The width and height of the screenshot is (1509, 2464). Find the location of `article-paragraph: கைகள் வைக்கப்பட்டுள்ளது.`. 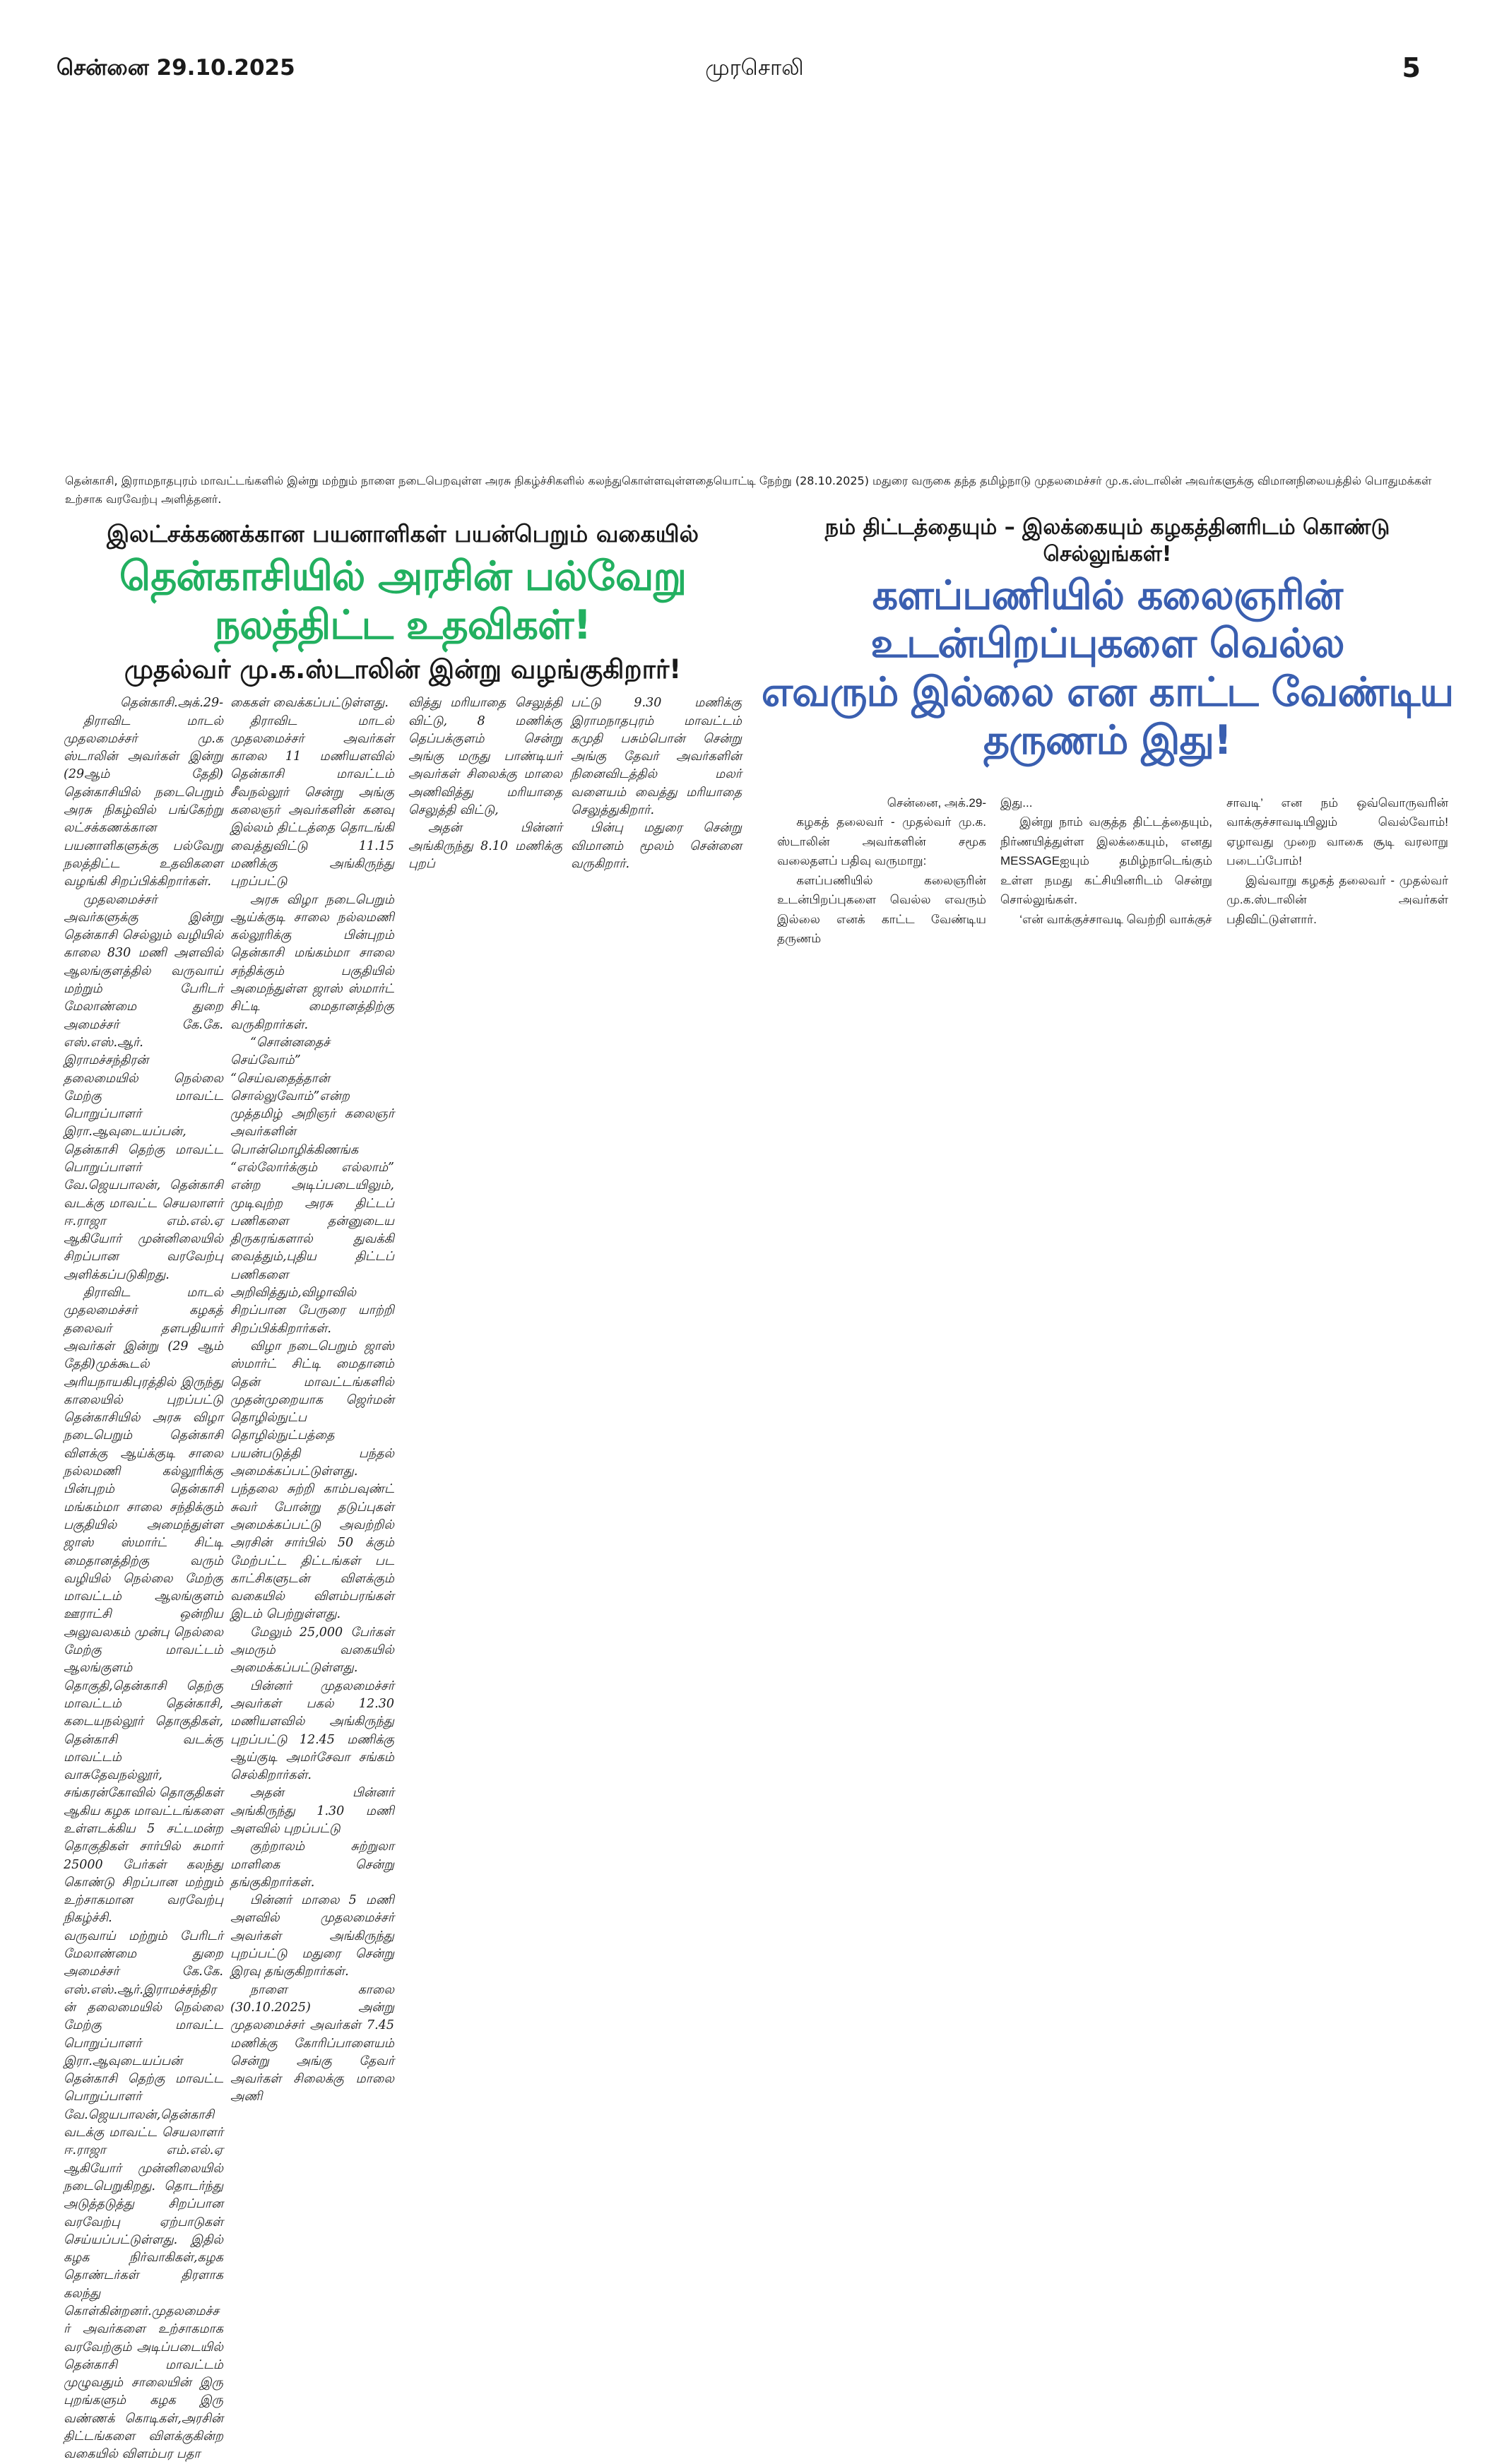

article-paragraph: கைகள் வைக்கப்பட்டுள்ளது. is located at coordinates (309, 703).